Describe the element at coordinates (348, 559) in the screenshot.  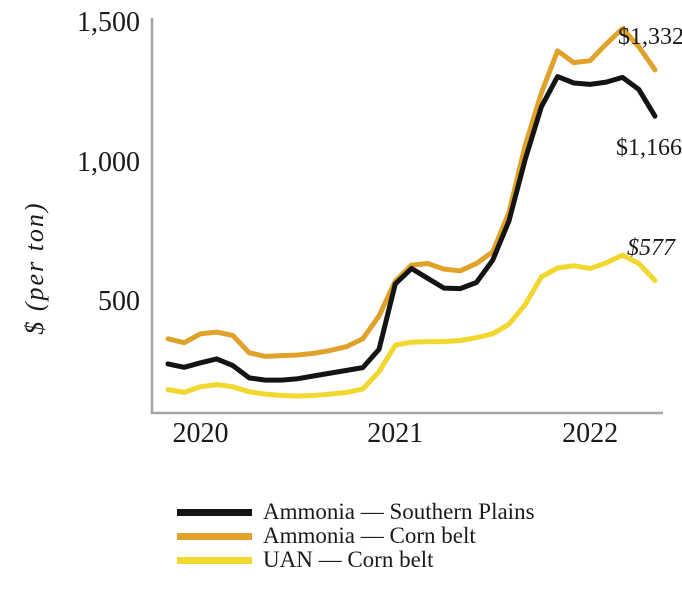
I see `legend-label-uan-corn-belt: UAN — Corn belt` at that location.